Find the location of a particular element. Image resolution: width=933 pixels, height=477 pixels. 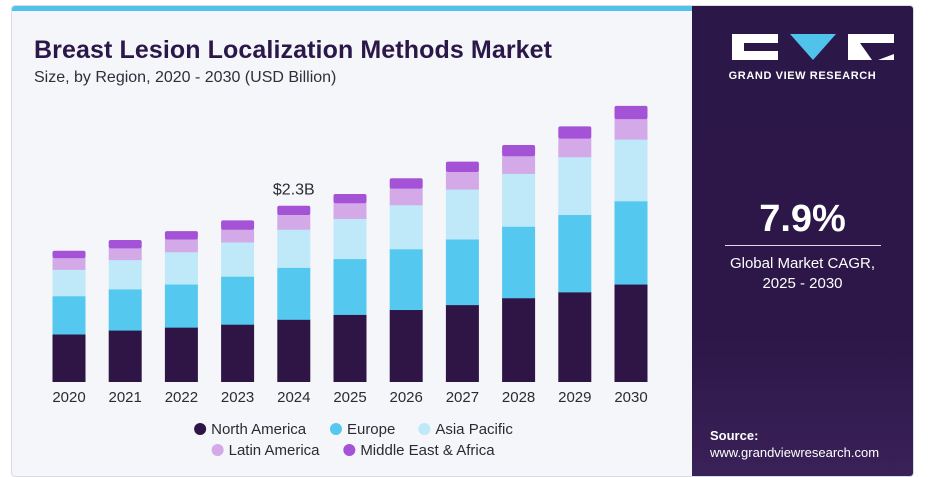

bar-north-america-2023 is located at coordinates (238, 353).